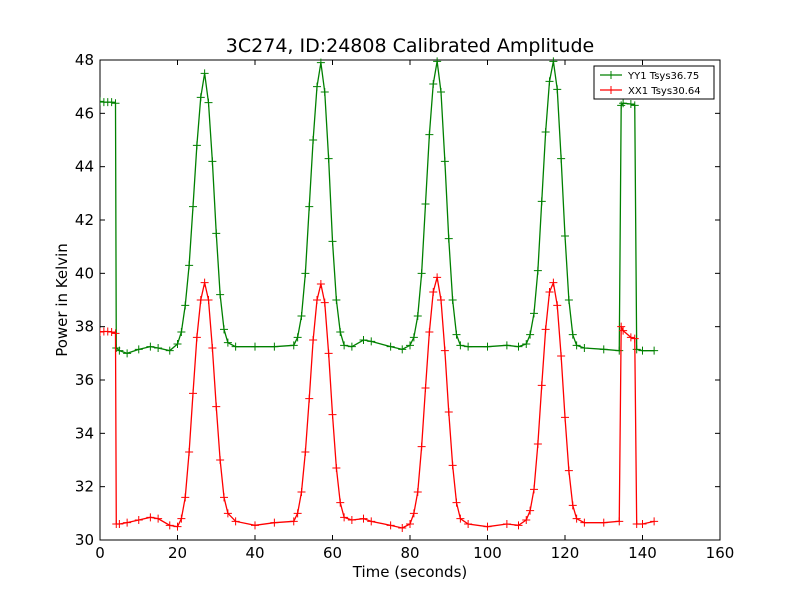  I want to click on x-tick-label: 0, so click(100, 553).